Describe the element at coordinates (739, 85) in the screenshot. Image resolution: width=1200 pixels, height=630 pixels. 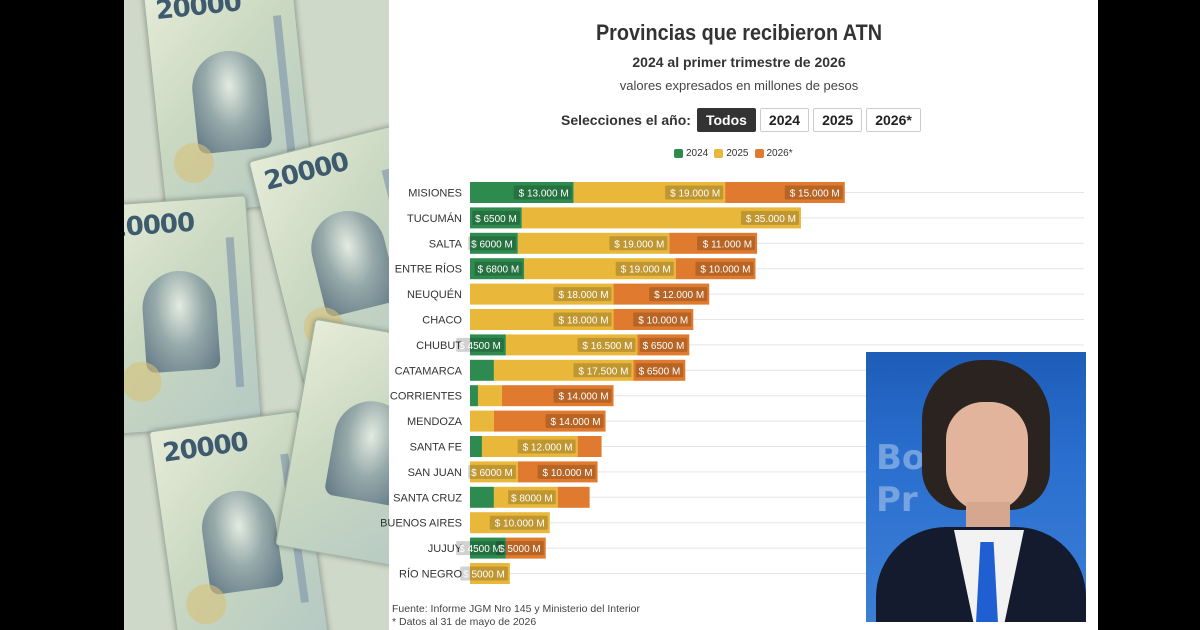
I see `unit-note: valores expresados en millones de pesos` at that location.